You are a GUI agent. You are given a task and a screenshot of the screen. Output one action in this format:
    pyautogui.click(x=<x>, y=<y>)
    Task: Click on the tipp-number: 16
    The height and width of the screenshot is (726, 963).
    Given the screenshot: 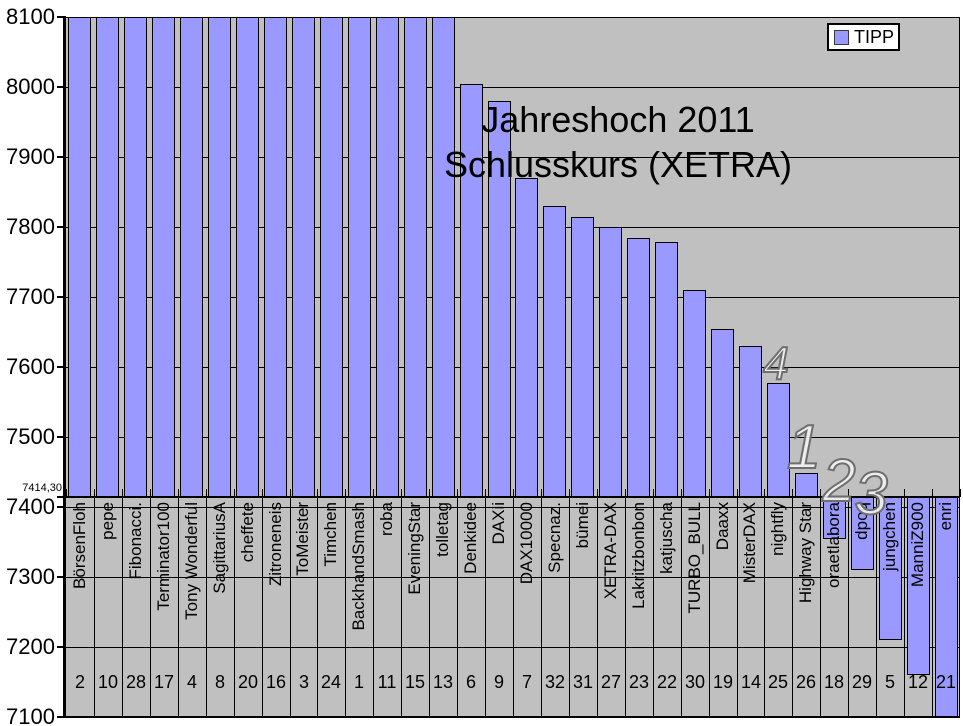 What is the action you would take?
    pyautogui.click(x=276, y=682)
    